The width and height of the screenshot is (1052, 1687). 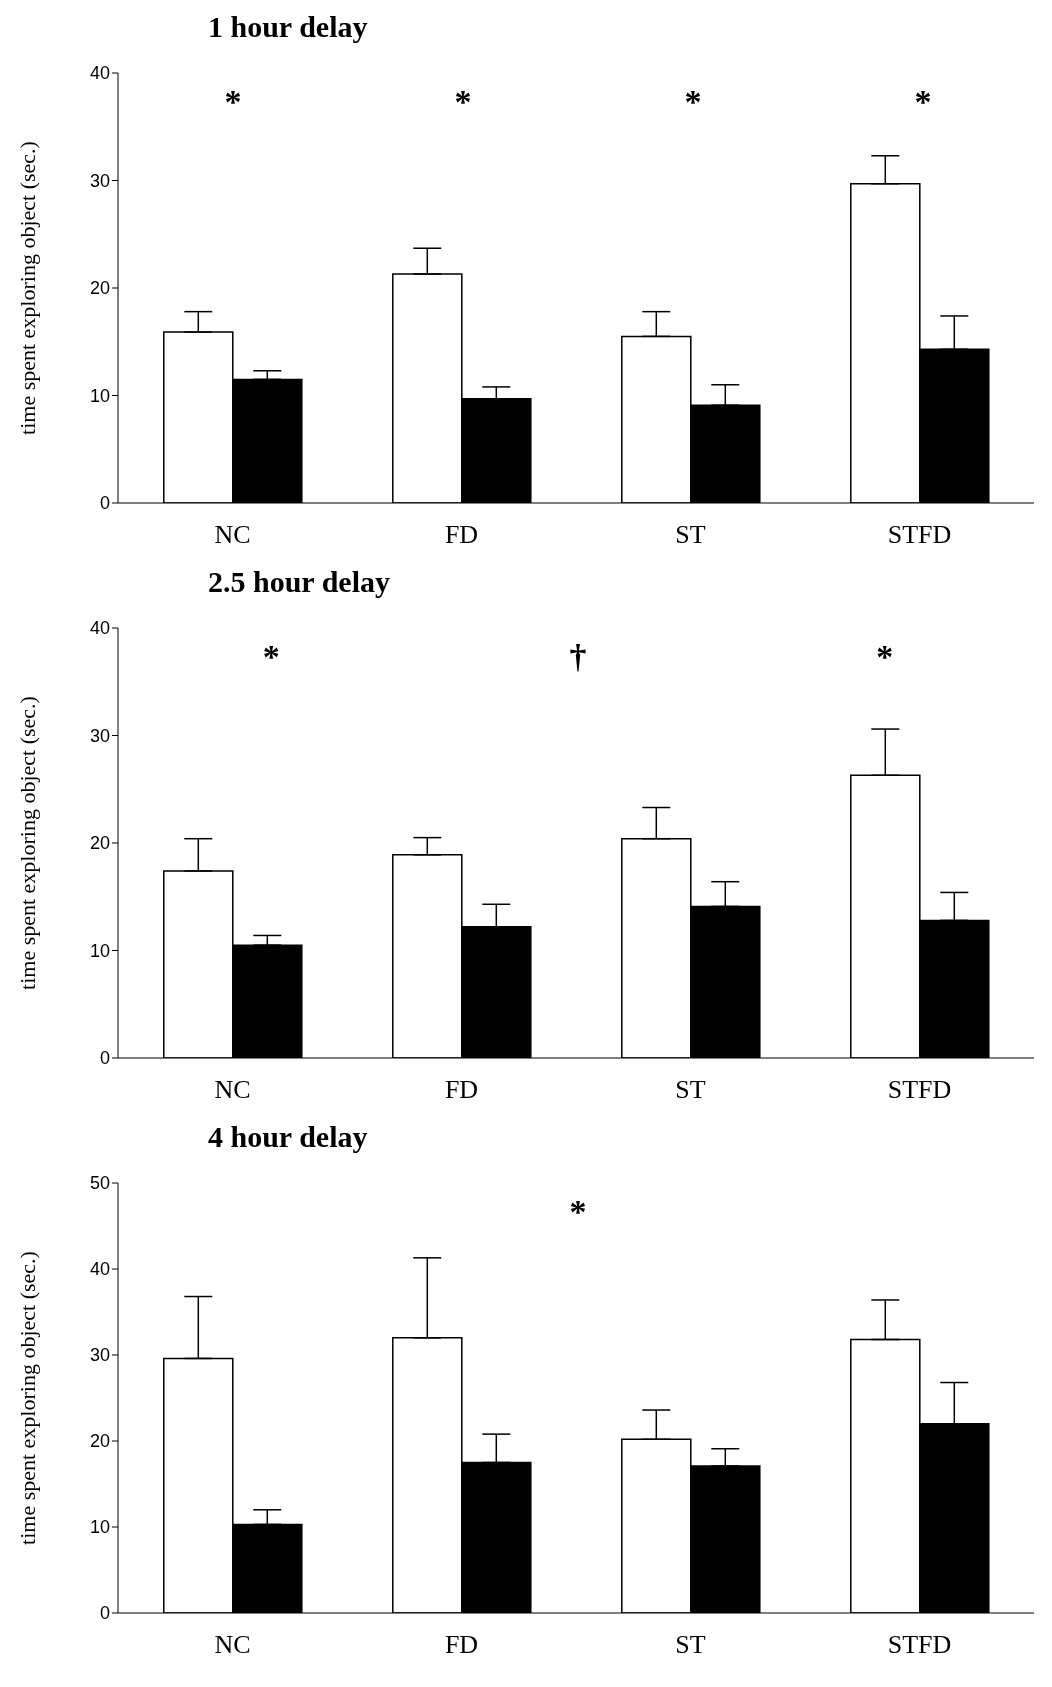 I want to click on annotation: †, so click(x=578, y=657).